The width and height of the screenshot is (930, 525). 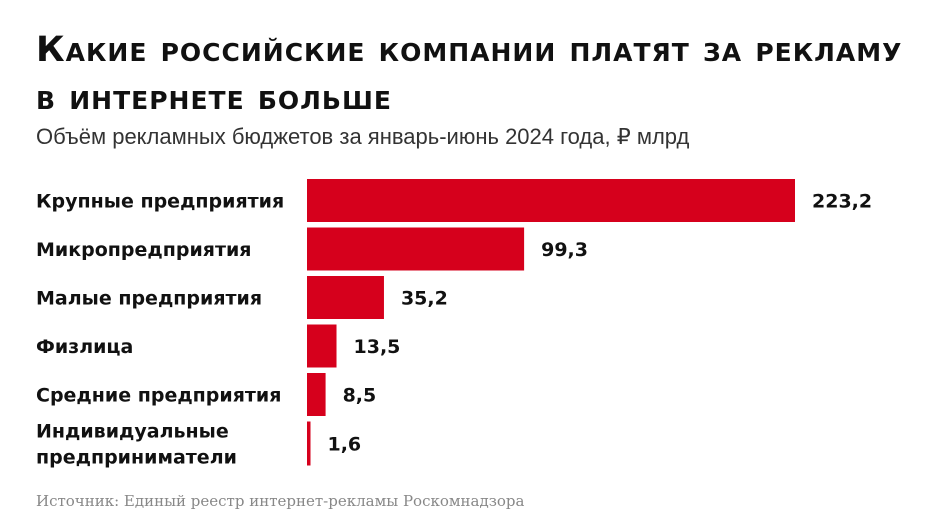 What do you see at coordinates (132, 432) in the screenshot?
I see `category-label-line: Индивидуальные` at bounding box center [132, 432].